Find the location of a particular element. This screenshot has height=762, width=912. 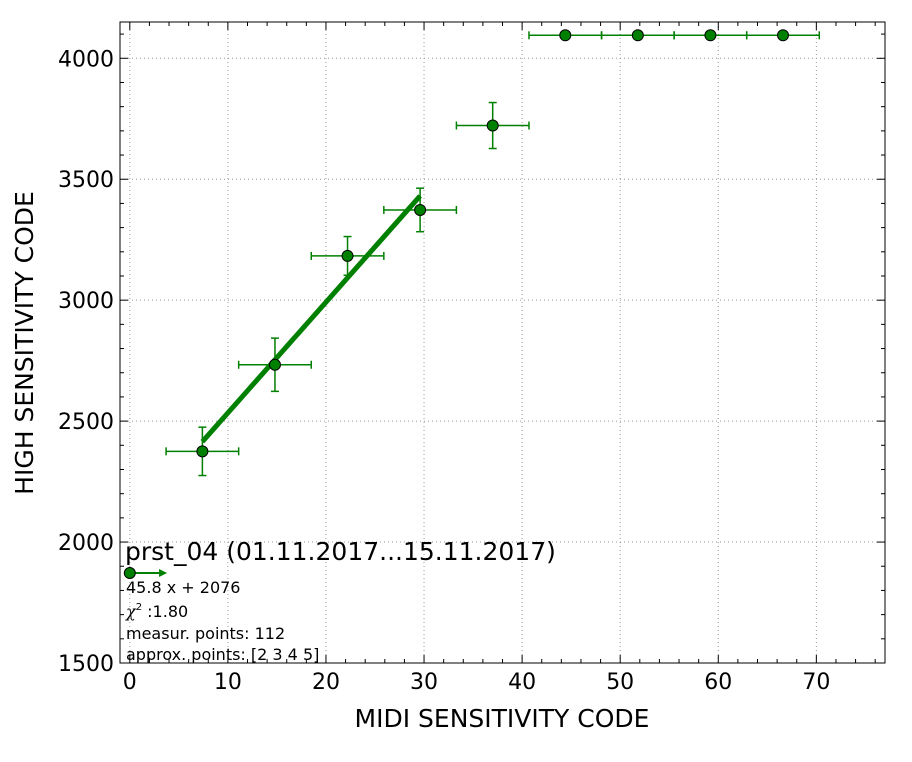

annotation-approx-points: approx. points: [2 3 4 5] is located at coordinates (222, 654).